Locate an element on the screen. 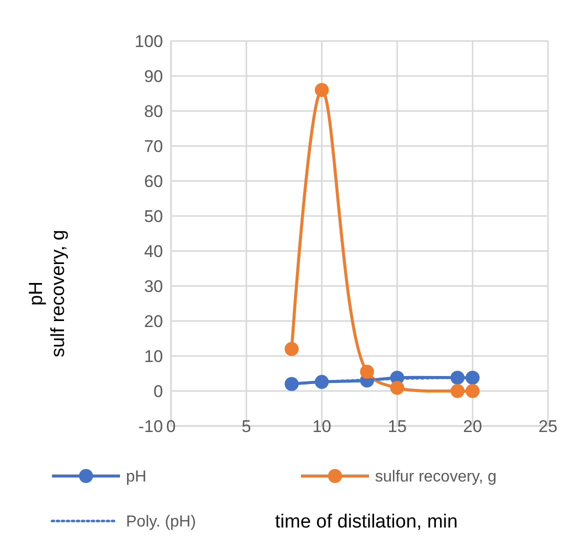 This screenshot has height=552, width=567. y-tick-label: 90 is located at coordinates (153, 76).